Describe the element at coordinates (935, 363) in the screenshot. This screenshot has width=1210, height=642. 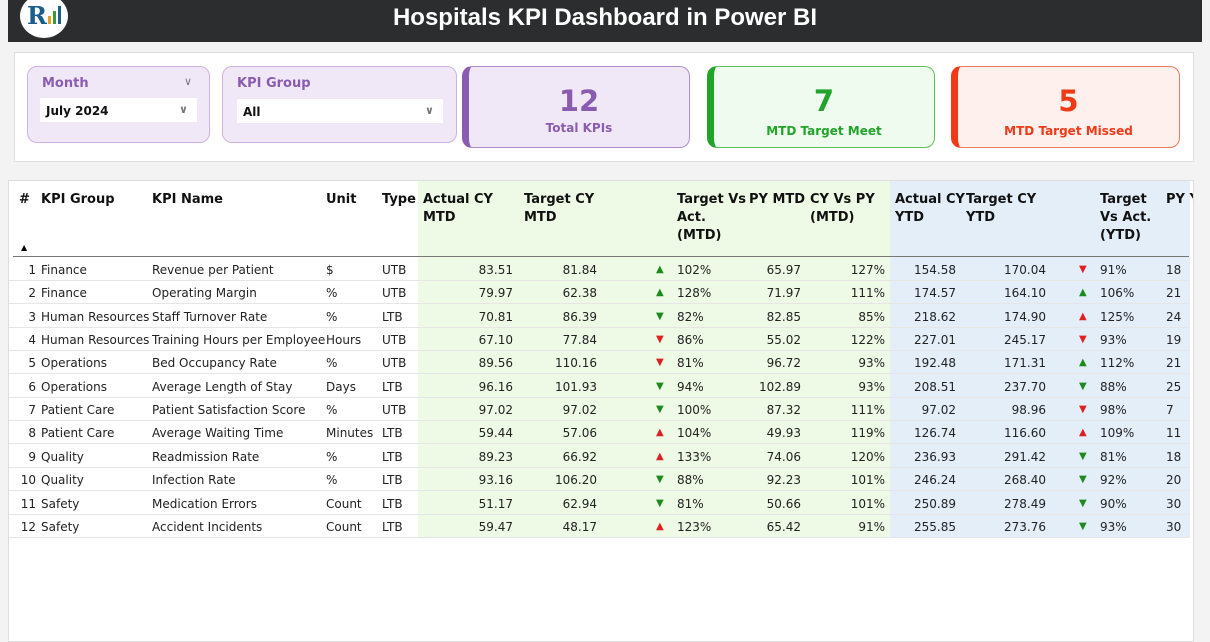
I see `actual-cy-ytd: 192.48` at that location.